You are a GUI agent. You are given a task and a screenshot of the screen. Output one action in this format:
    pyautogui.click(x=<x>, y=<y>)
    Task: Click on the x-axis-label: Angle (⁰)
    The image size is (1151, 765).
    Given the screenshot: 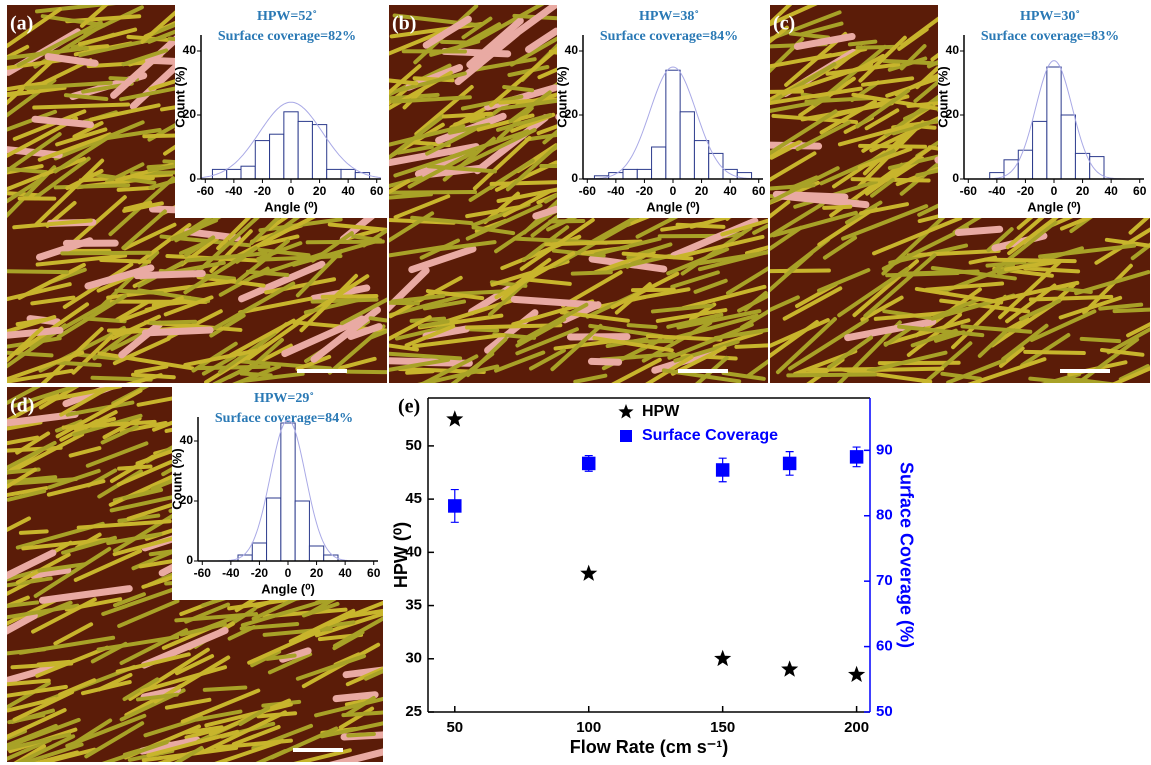 What is the action you would take?
    pyautogui.click(x=288, y=588)
    